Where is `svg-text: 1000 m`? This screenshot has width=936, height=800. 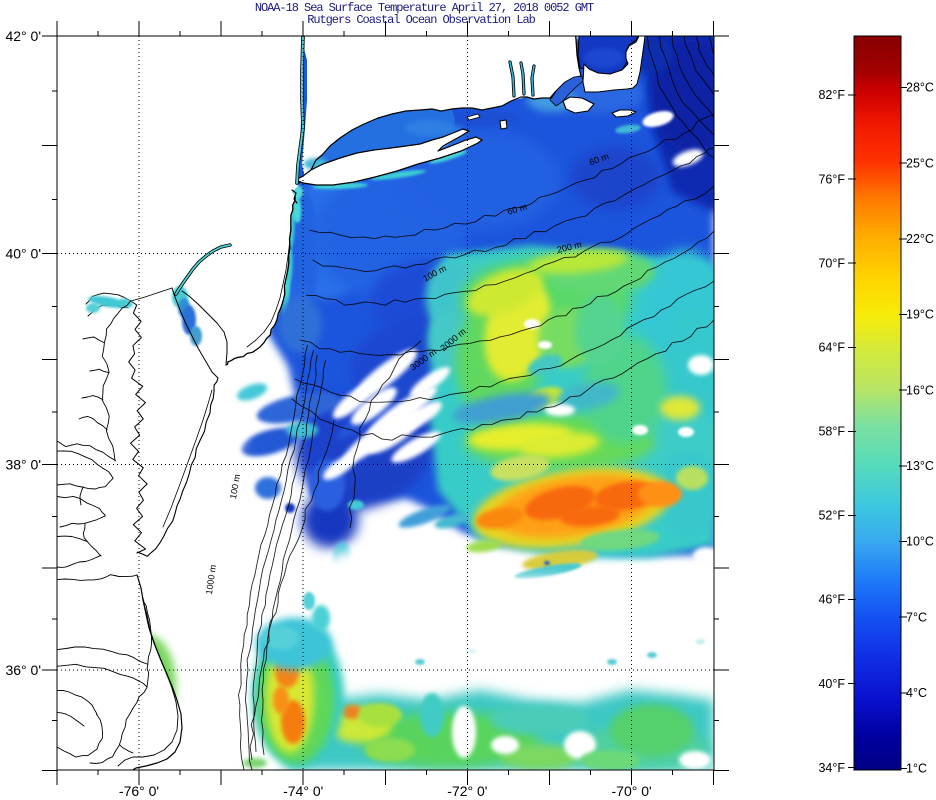 svg-text: 1000 m is located at coordinates (211, 579).